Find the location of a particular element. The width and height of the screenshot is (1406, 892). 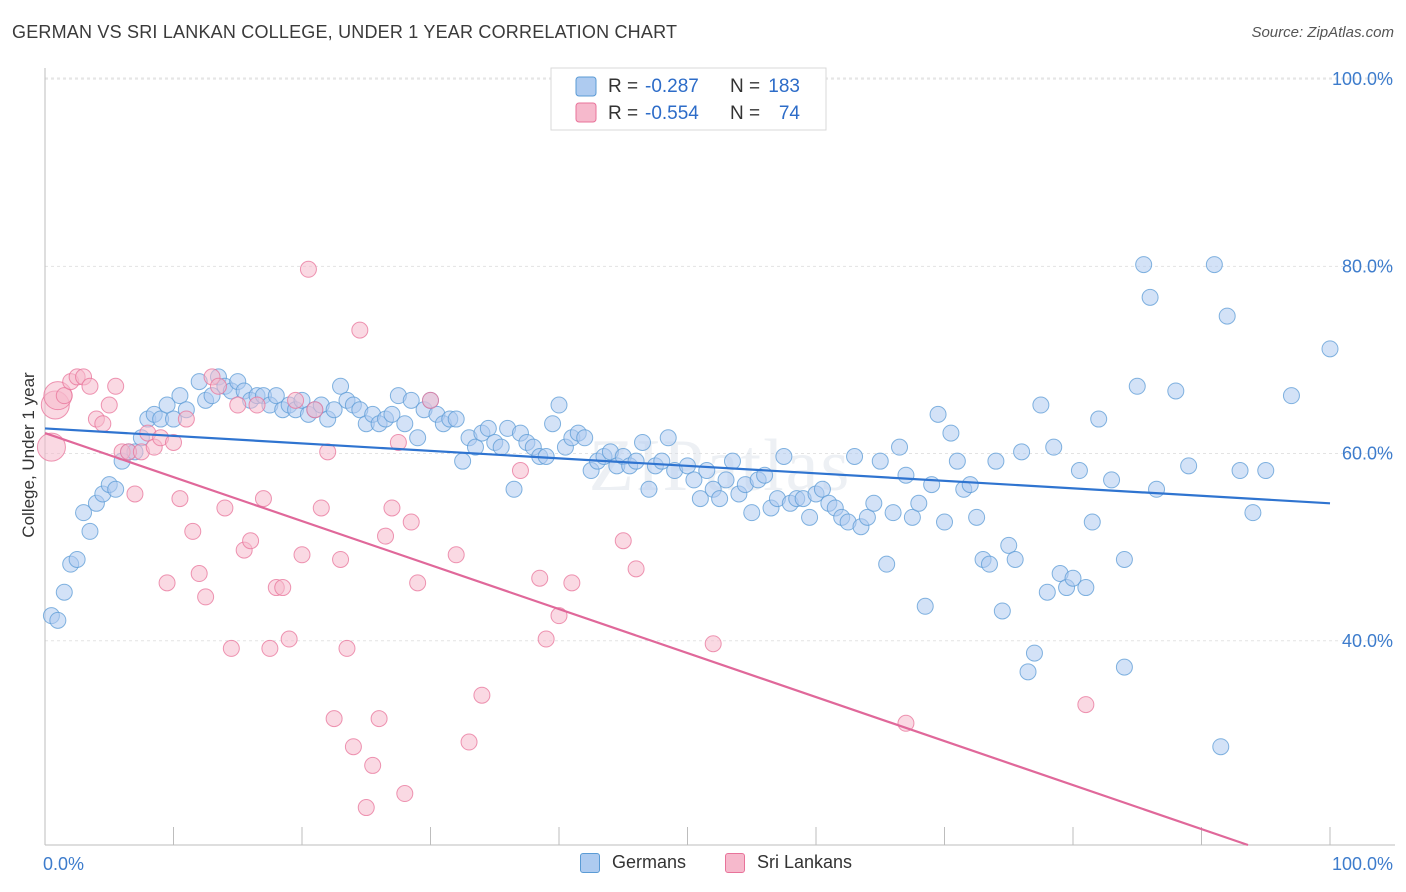

bottom-legend-item-germans: Germans is located at coordinates (633, 862).